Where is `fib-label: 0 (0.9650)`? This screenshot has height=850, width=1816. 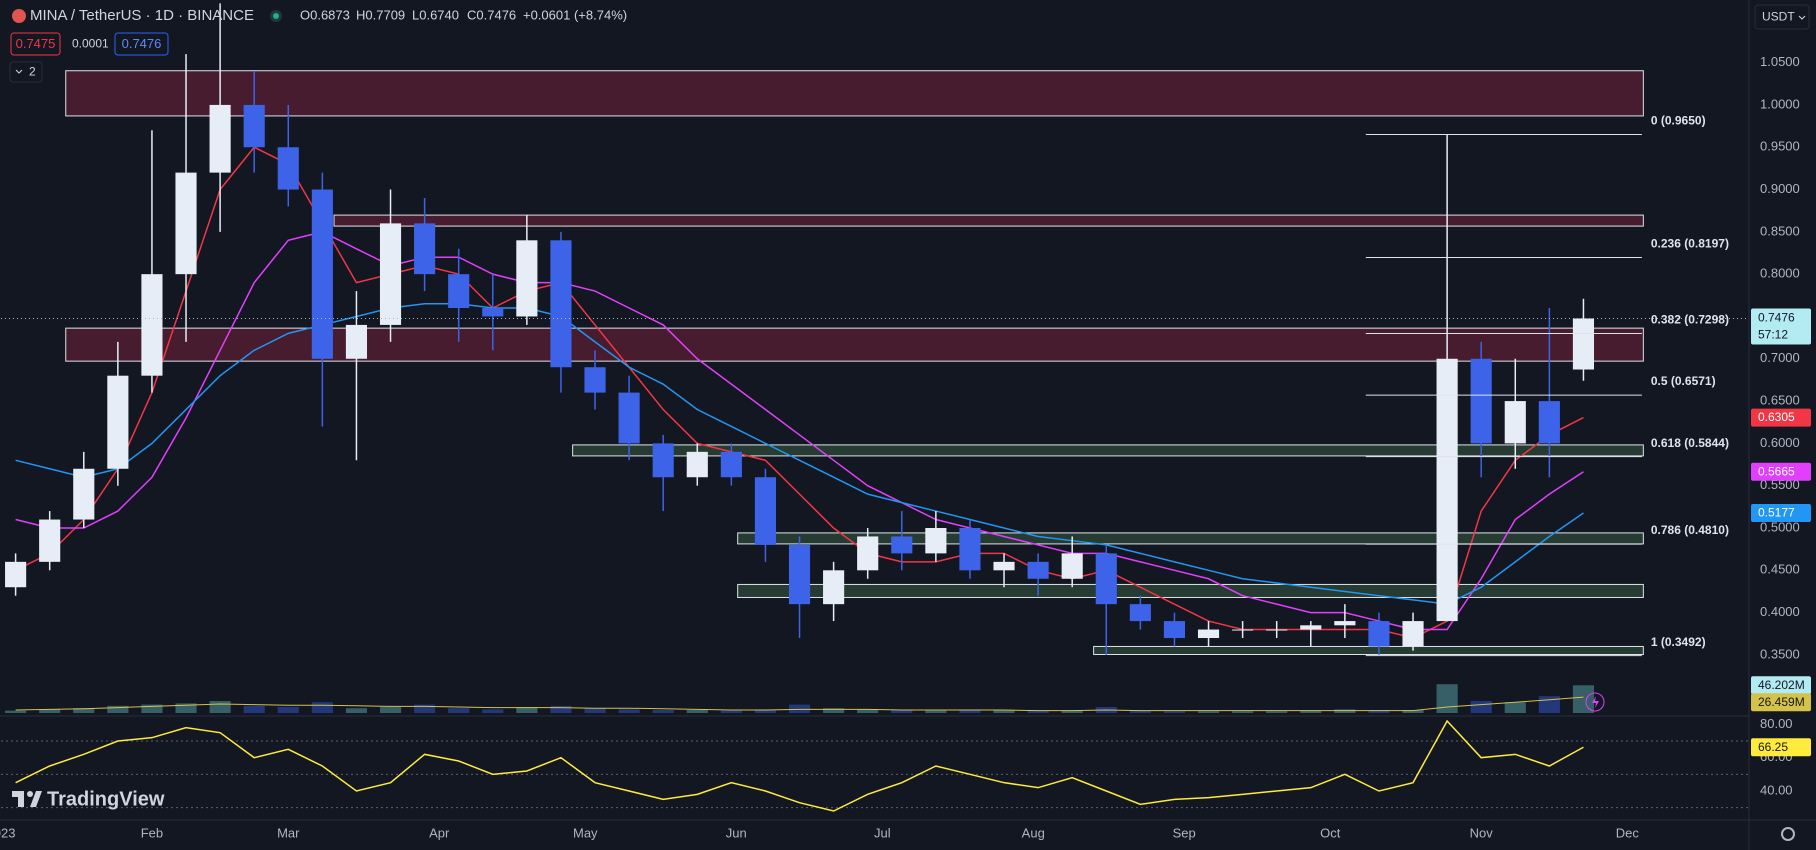 fib-label: 0 (0.9650) is located at coordinates (1678, 121).